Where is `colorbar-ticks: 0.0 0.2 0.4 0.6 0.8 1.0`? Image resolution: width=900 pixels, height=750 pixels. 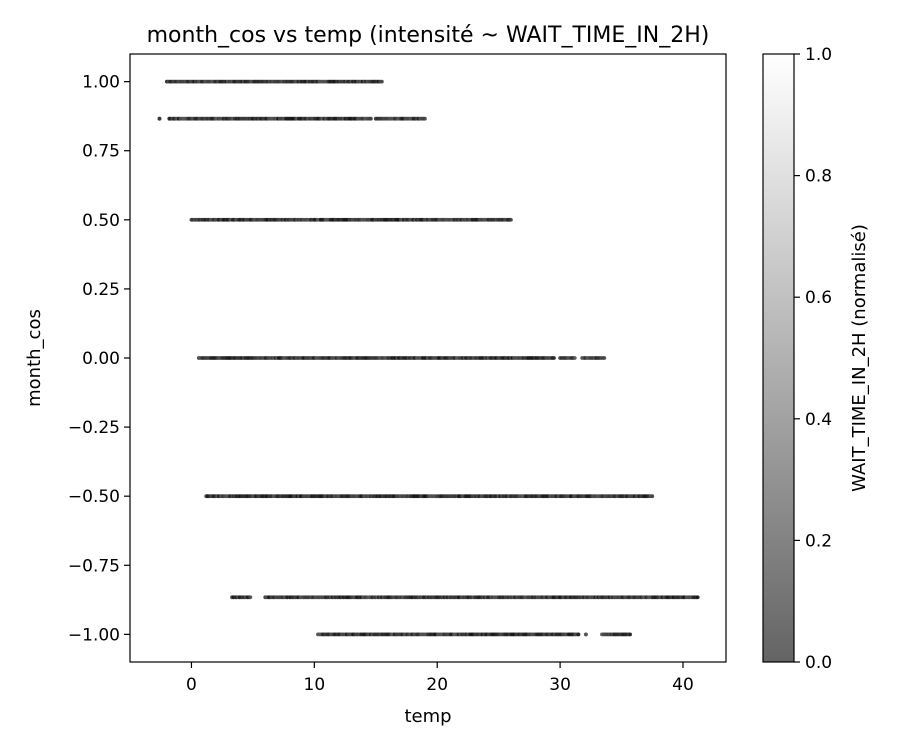
colorbar-ticks: 0.0 0.2 0.4 0.6 0.8 1.0 is located at coordinates (813, 359).